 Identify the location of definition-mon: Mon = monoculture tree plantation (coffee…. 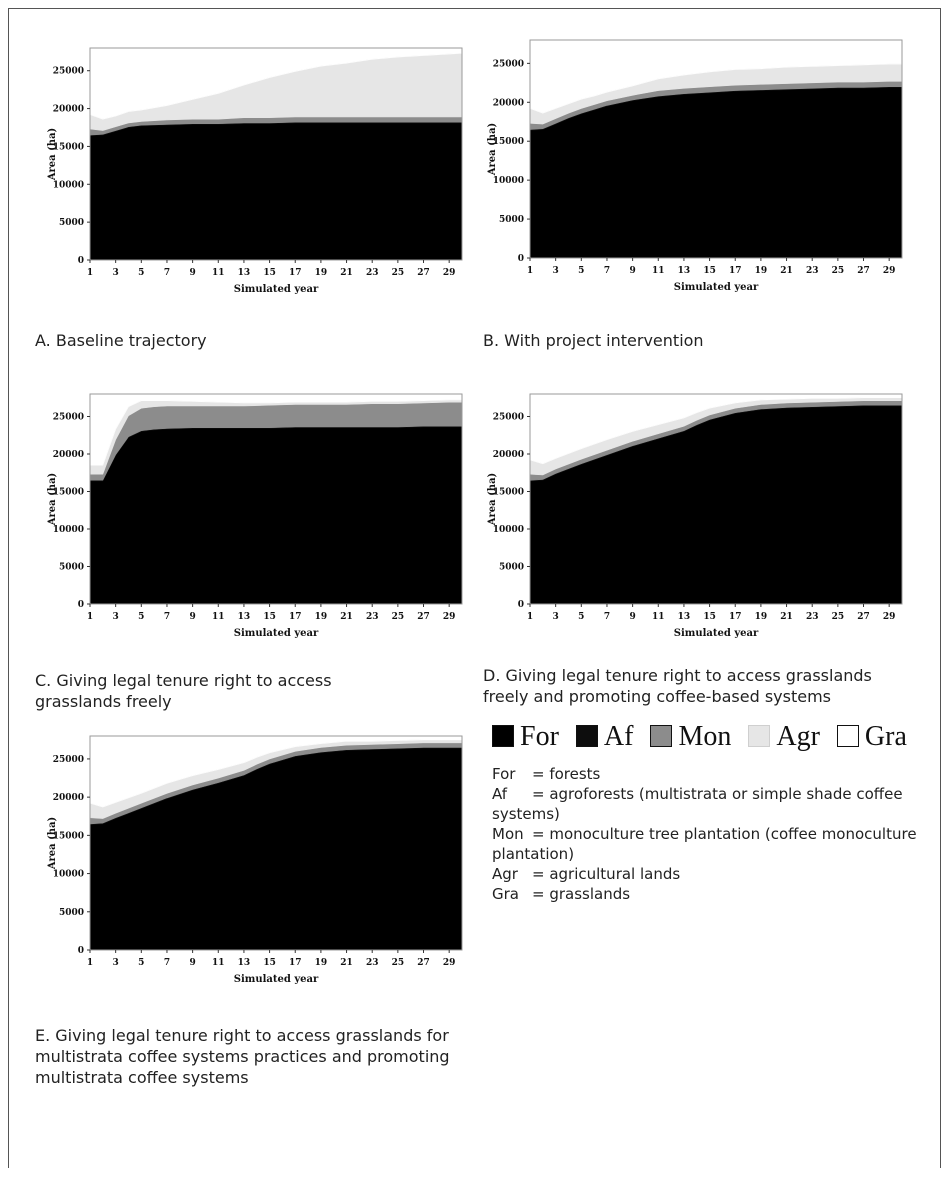
(704, 844).